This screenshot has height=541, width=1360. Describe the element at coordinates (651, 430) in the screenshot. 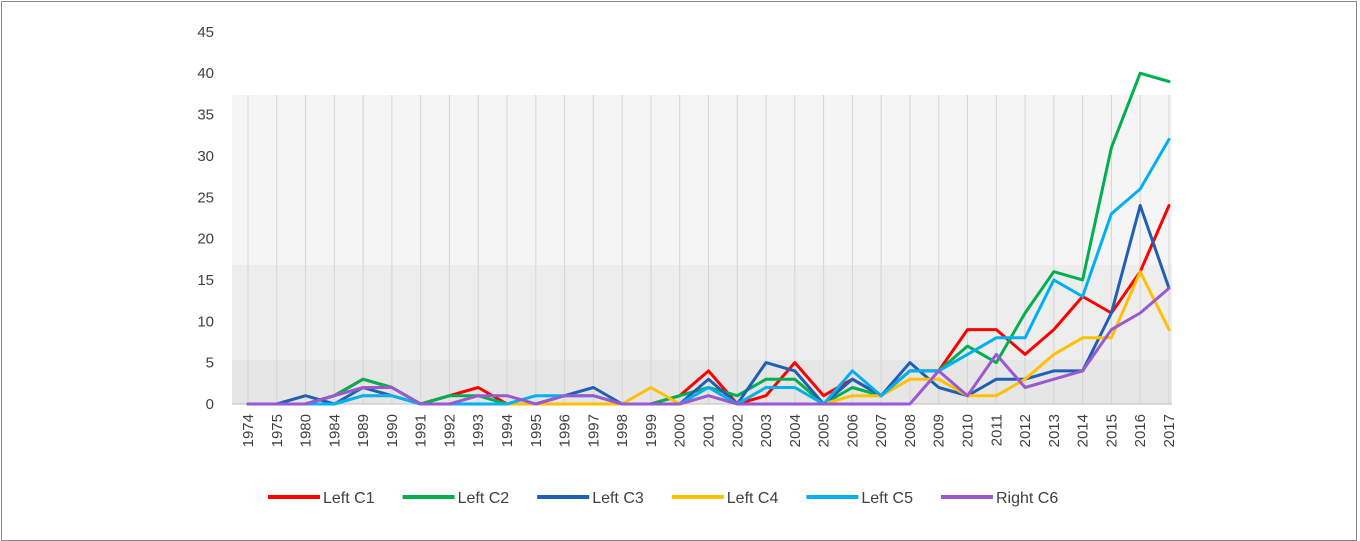

I see `x-tick-label: 1999` at that location.